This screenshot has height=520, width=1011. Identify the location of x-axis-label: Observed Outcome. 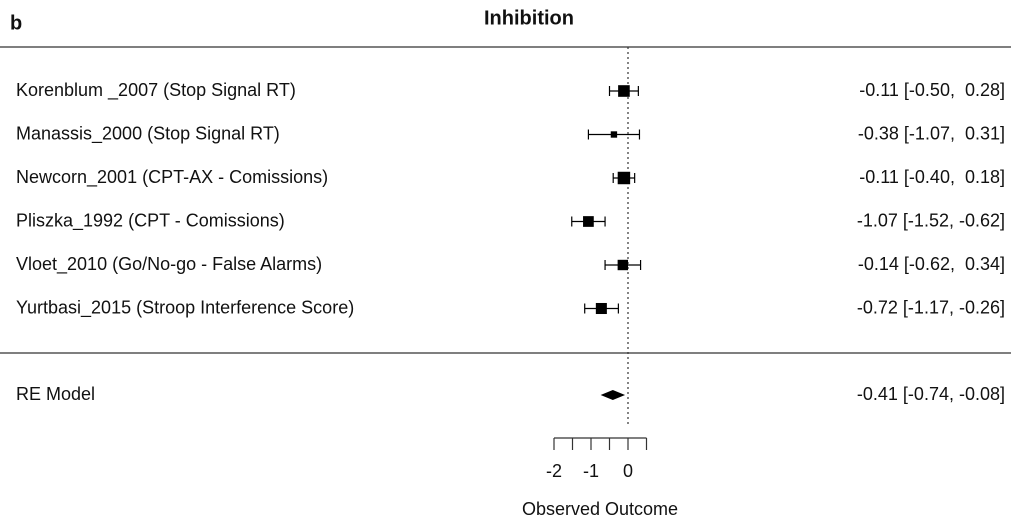
(600, 509).